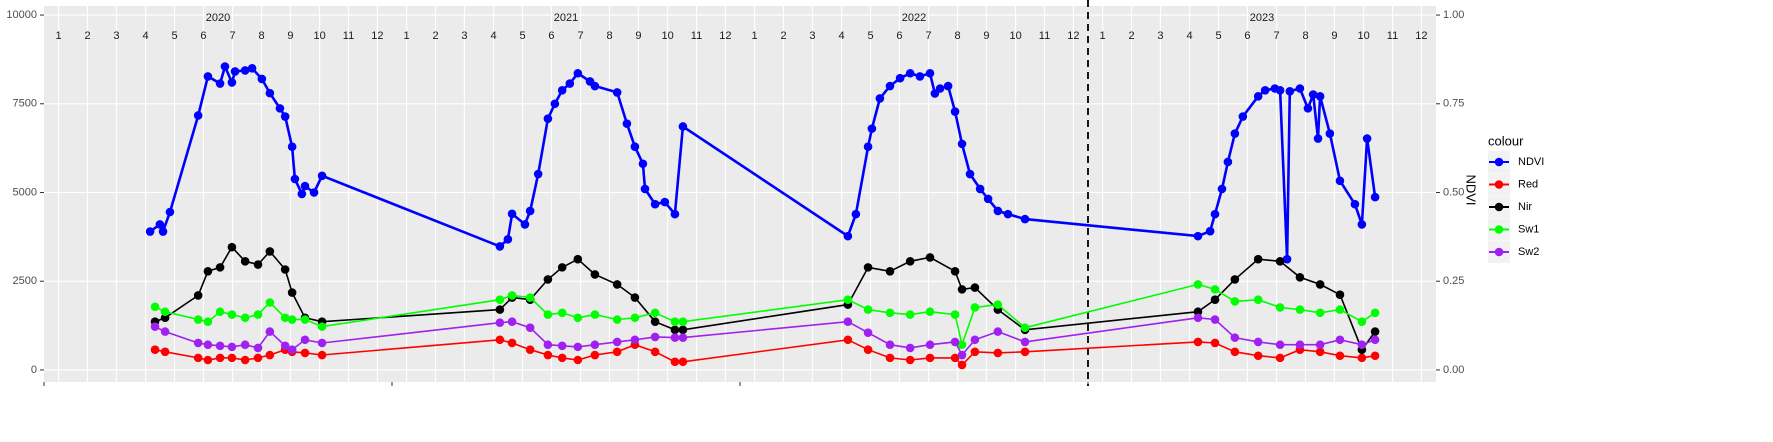 This screenshot has width=1773, height=442. I want to click on month-label: 8, so click(1305, 36).